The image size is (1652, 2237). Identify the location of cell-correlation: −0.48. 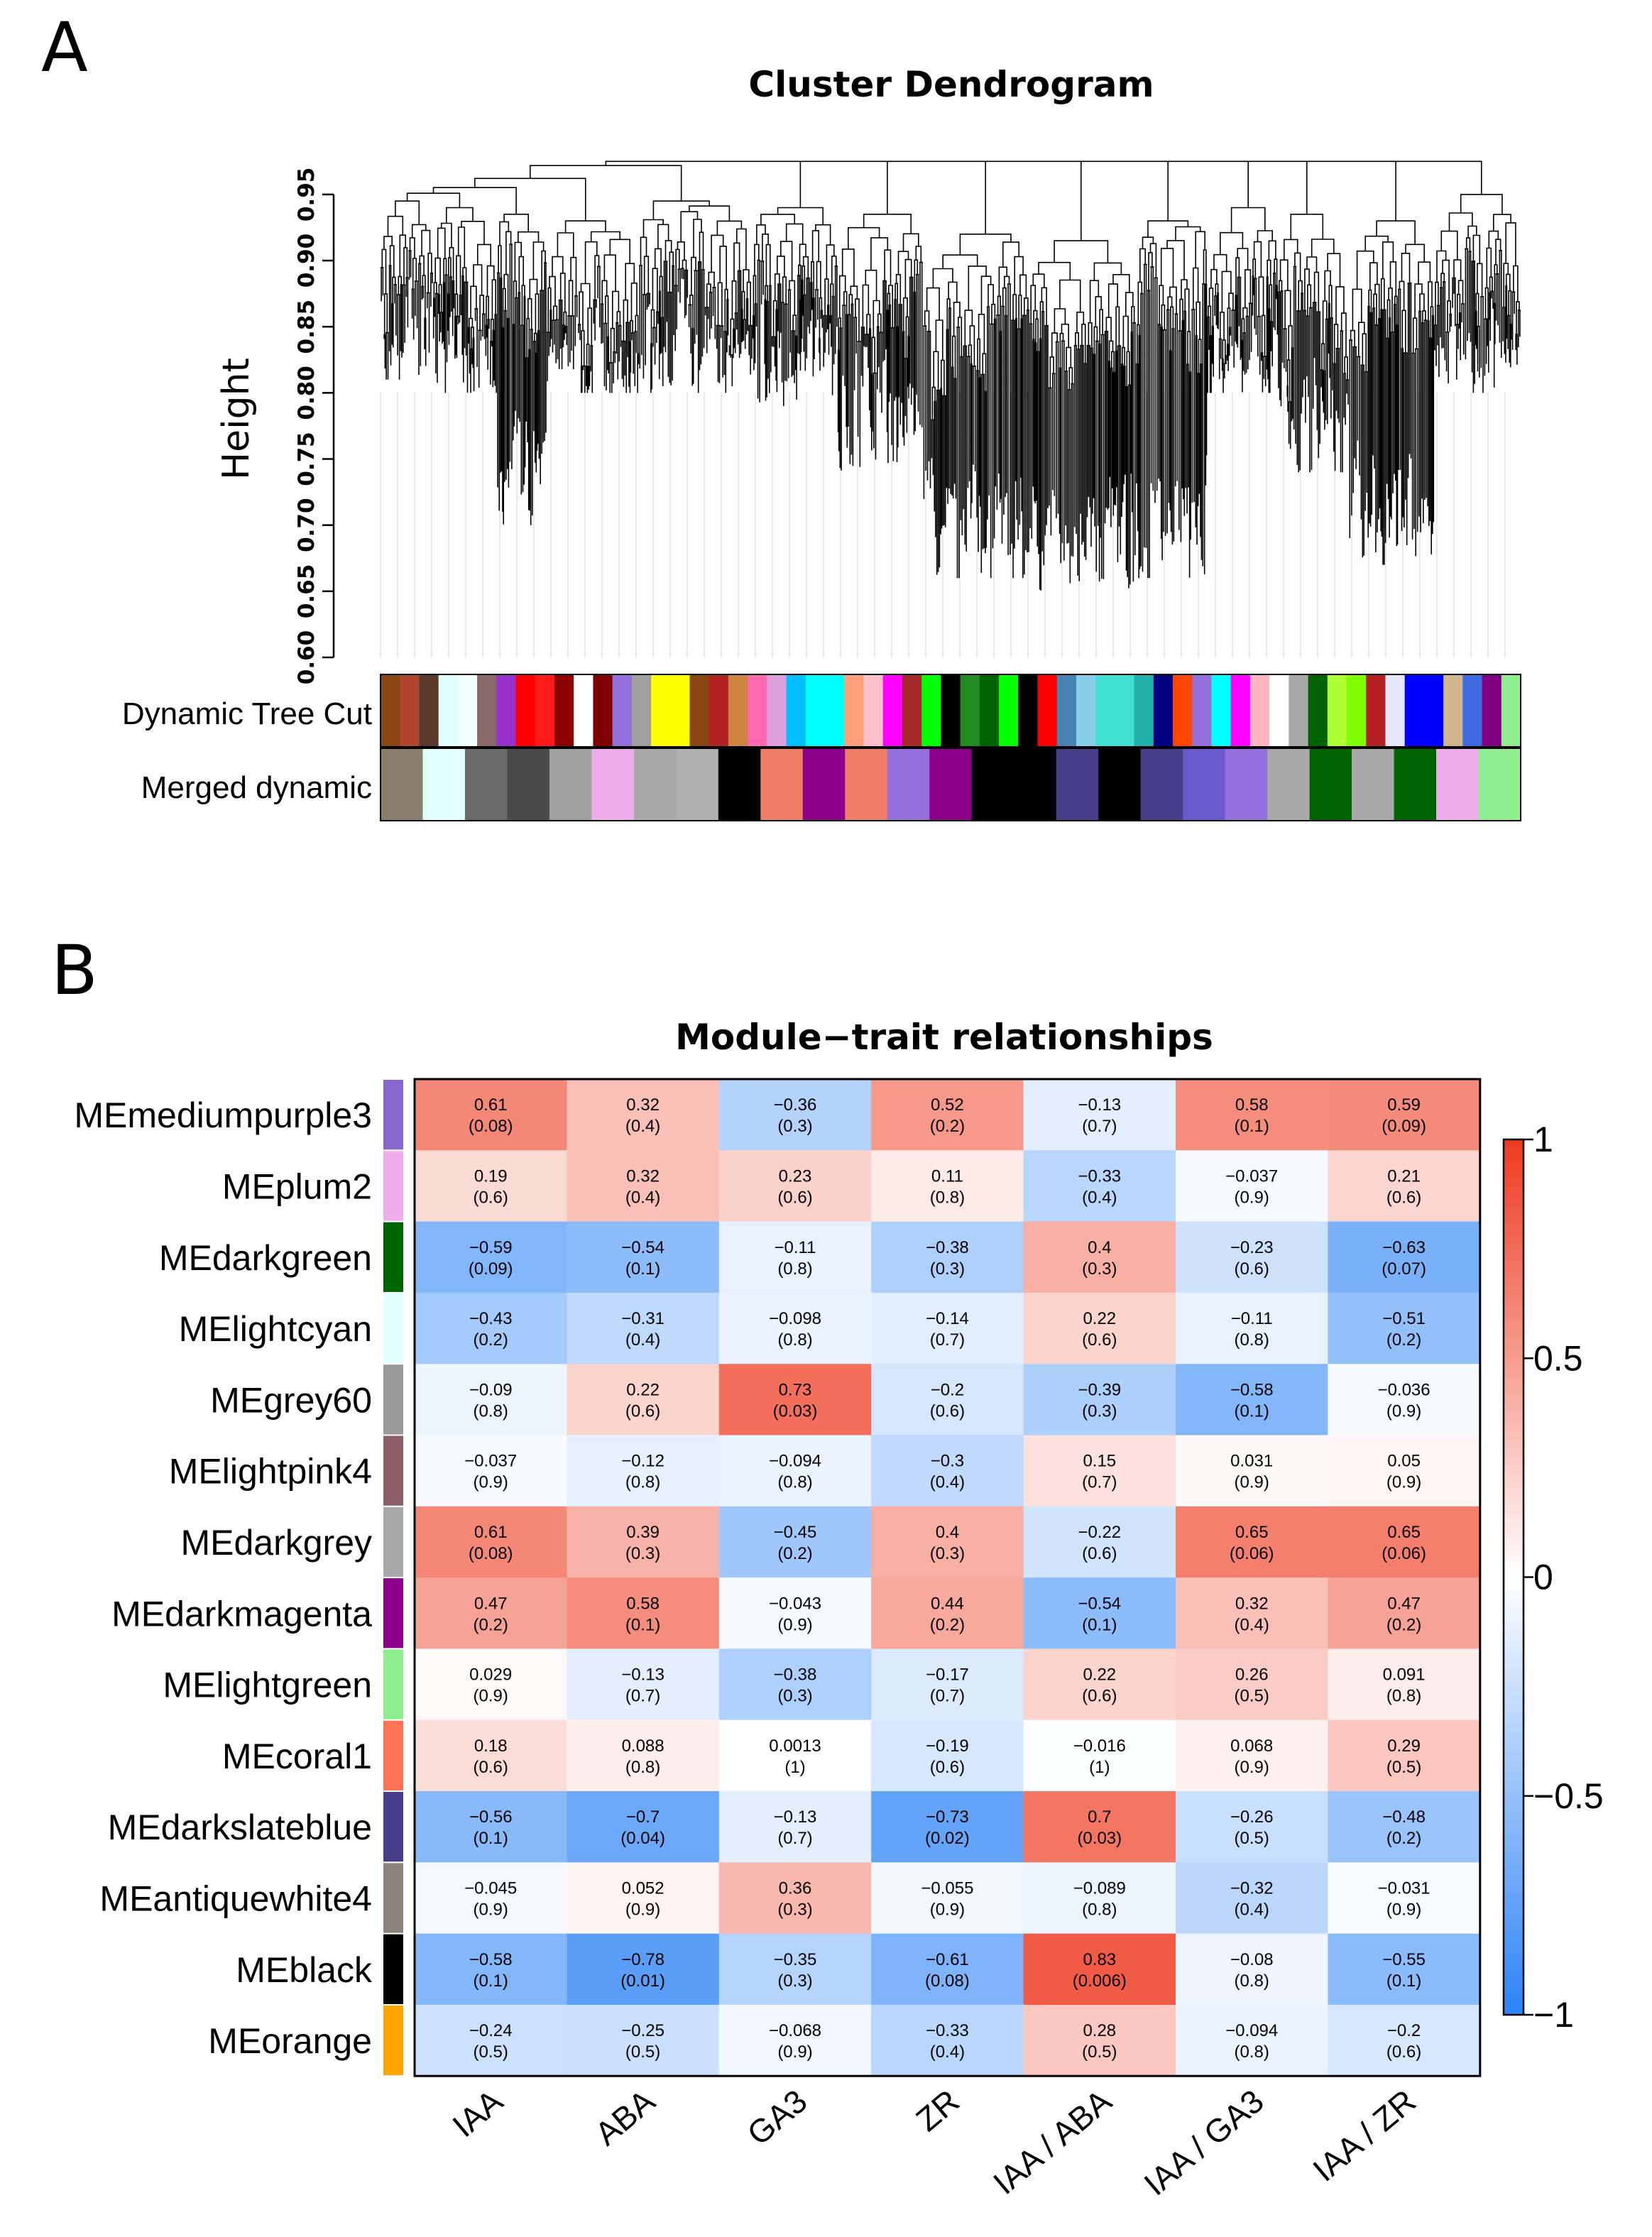
(1404, 1817).